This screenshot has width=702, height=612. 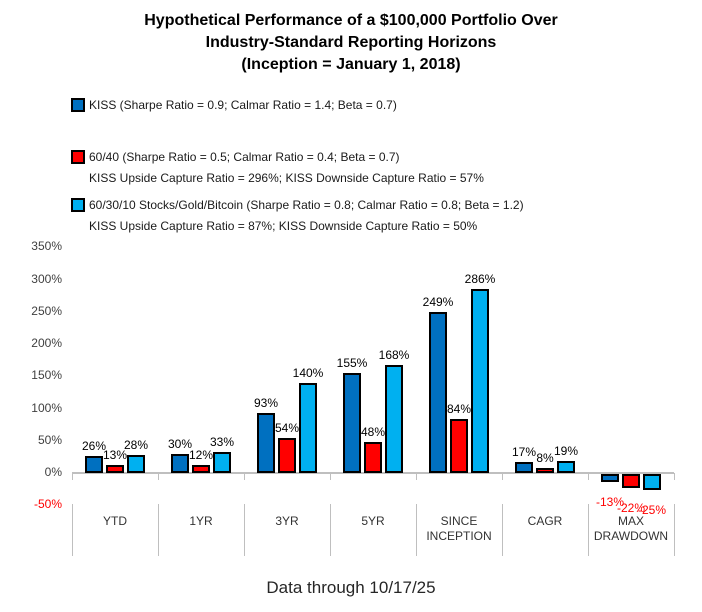 I want to click on bar-value-label: 19%, so click(x=566, y=451).